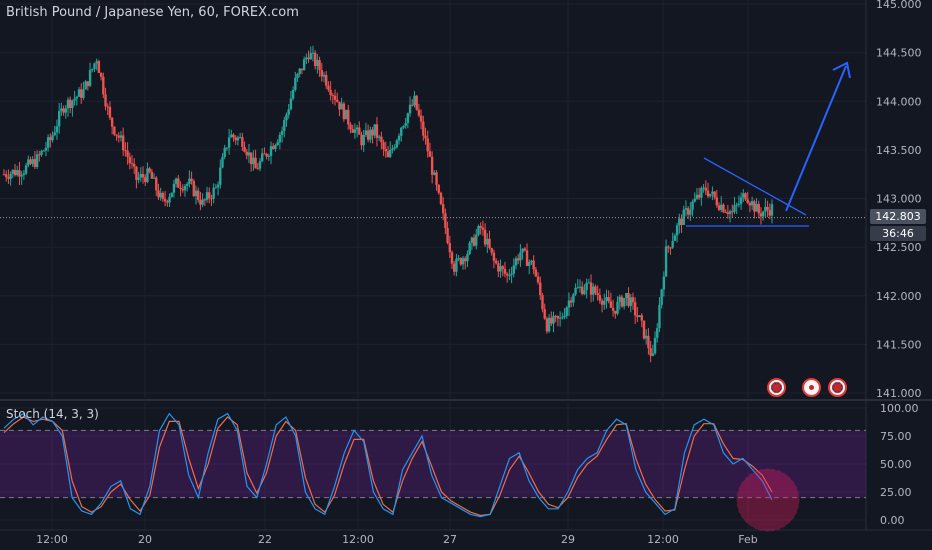  I want to click on time-tick-label: 22, so click(265, 539).